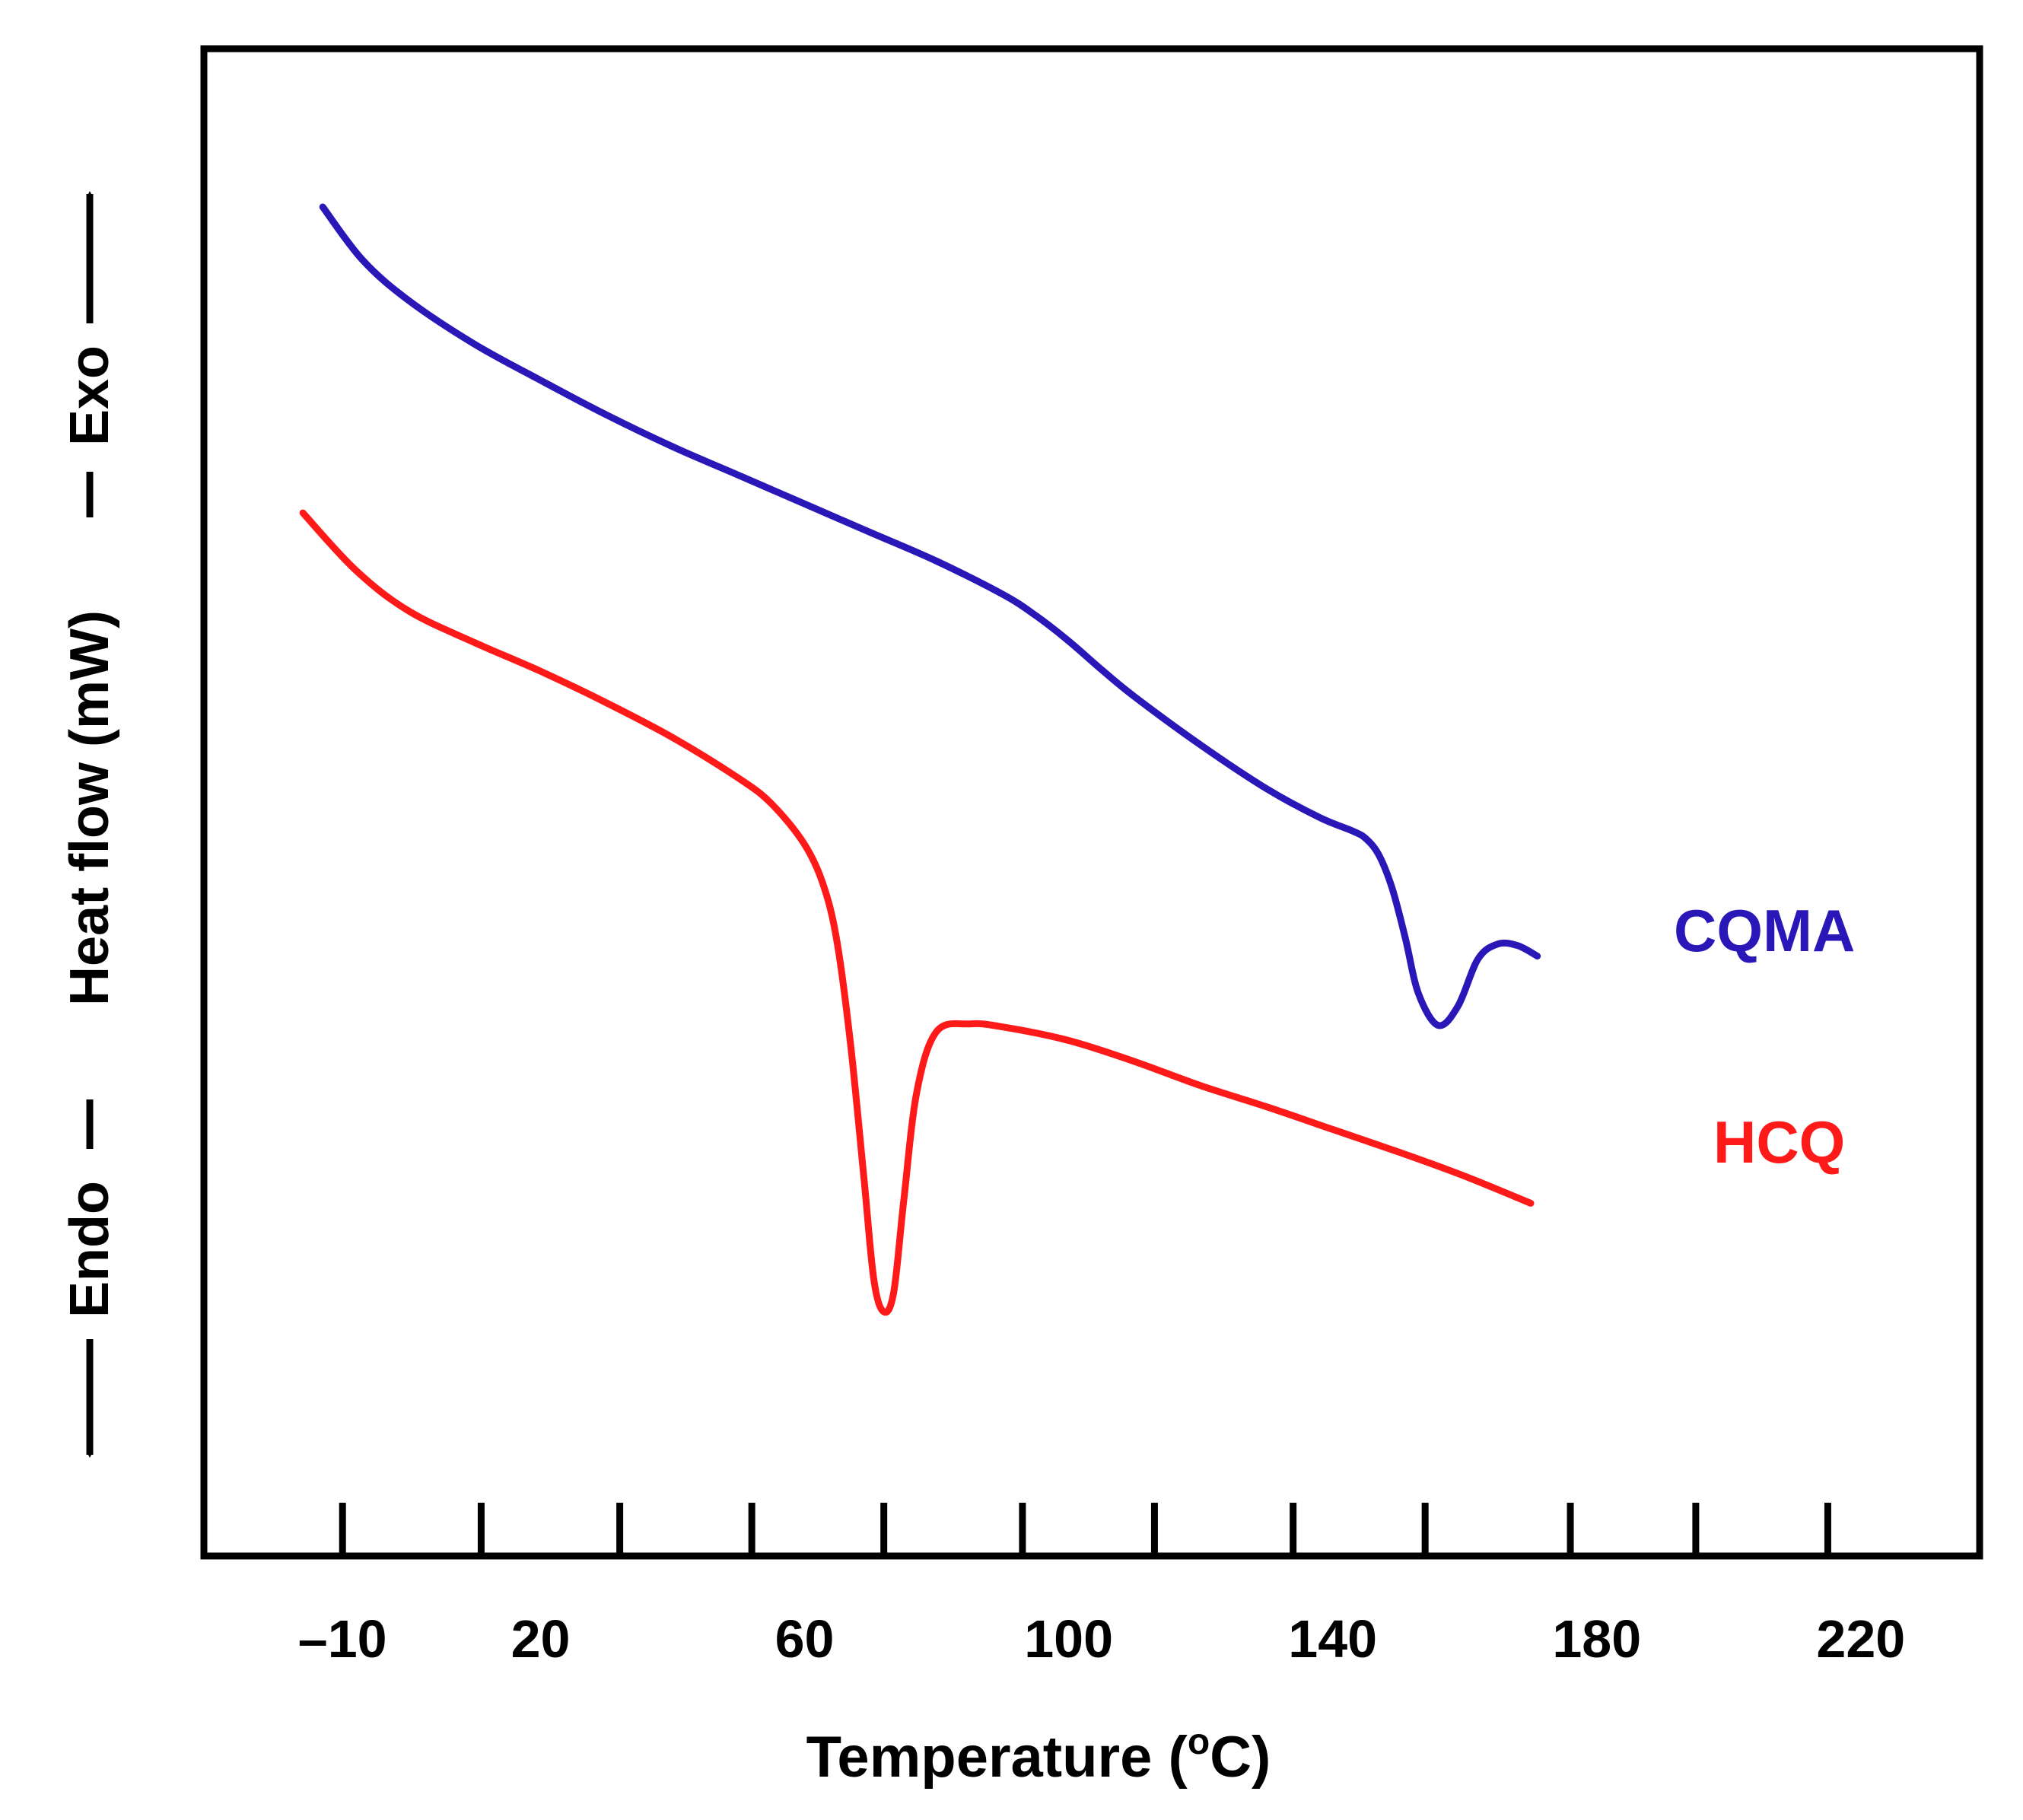 The image size is (2023, 1820). I want to click on x-axis-title: Temperature (oC), so click(1038, 1756).